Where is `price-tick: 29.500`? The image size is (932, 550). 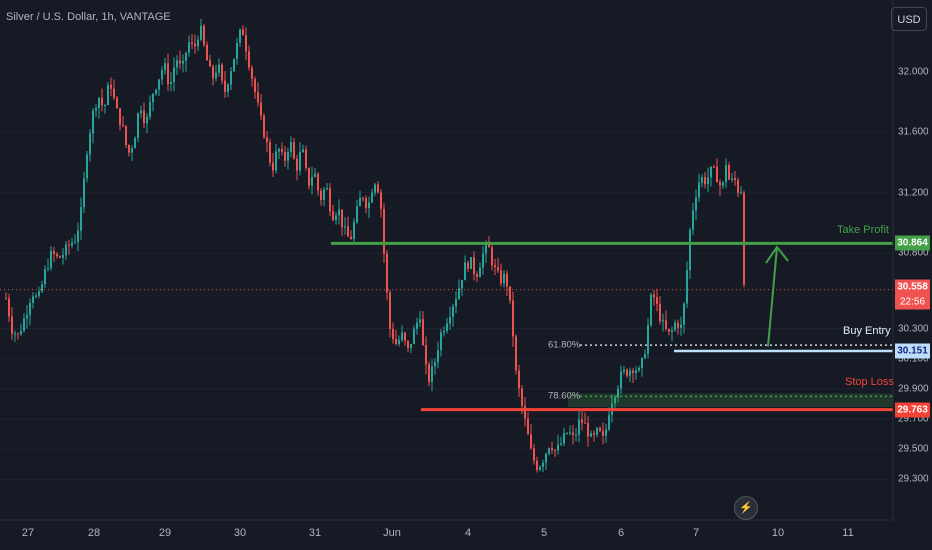 price-tick: 29.500 is located at coordinates (913, 449).